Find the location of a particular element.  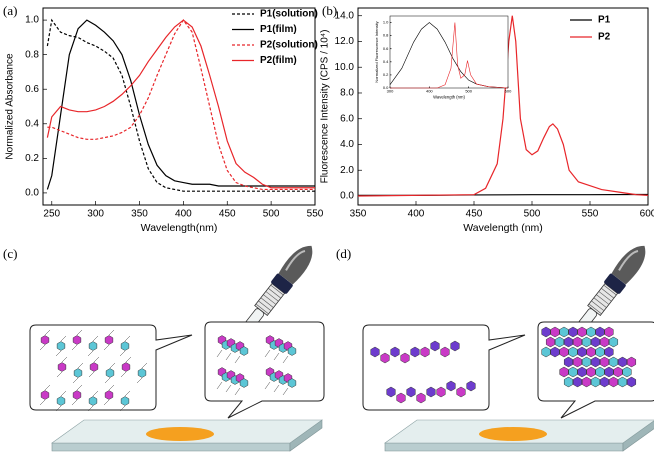

callout-left is located at coordinates (111, 367).